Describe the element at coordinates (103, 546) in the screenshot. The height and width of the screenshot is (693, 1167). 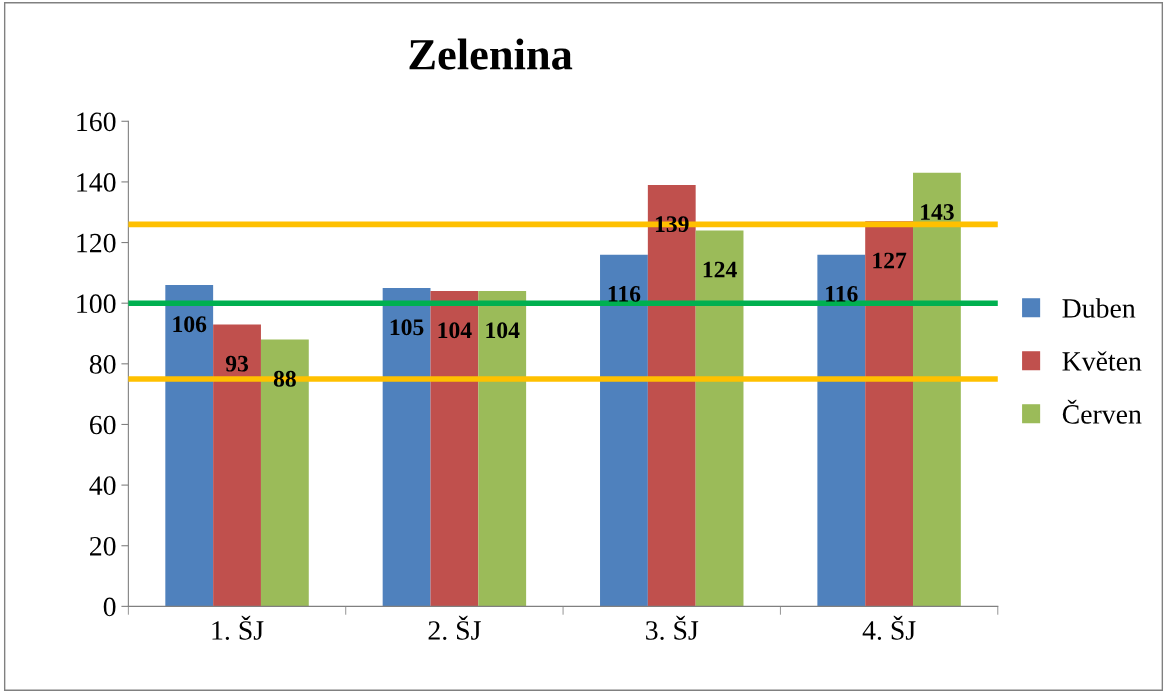
I see `y-tick-label: 20` at that location.